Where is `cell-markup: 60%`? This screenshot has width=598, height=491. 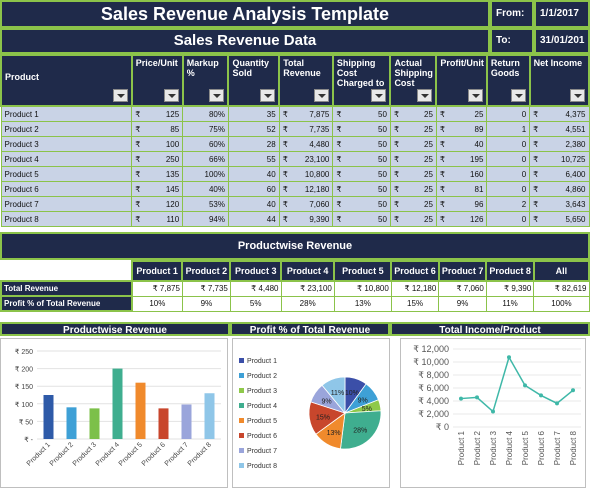 cell-markup: 60% is located at coordinates (205, 144).